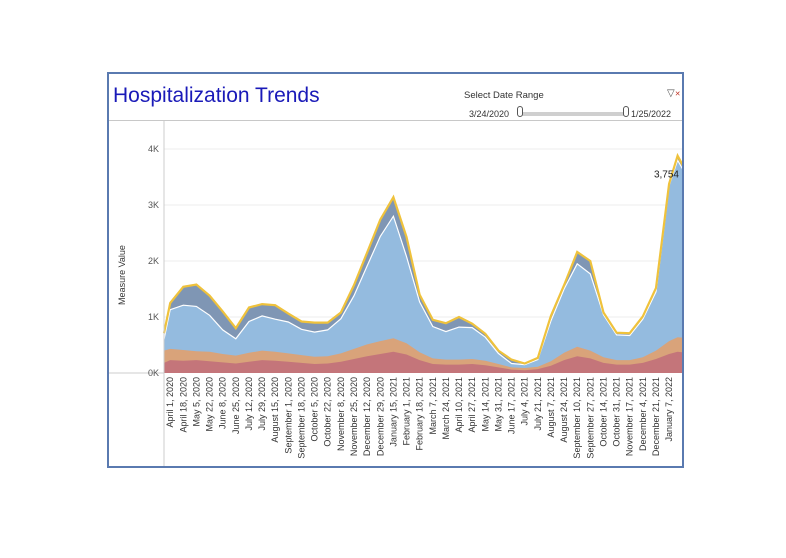  I want to click on x-tick-label: August 15, 2020, so click(275, 410).